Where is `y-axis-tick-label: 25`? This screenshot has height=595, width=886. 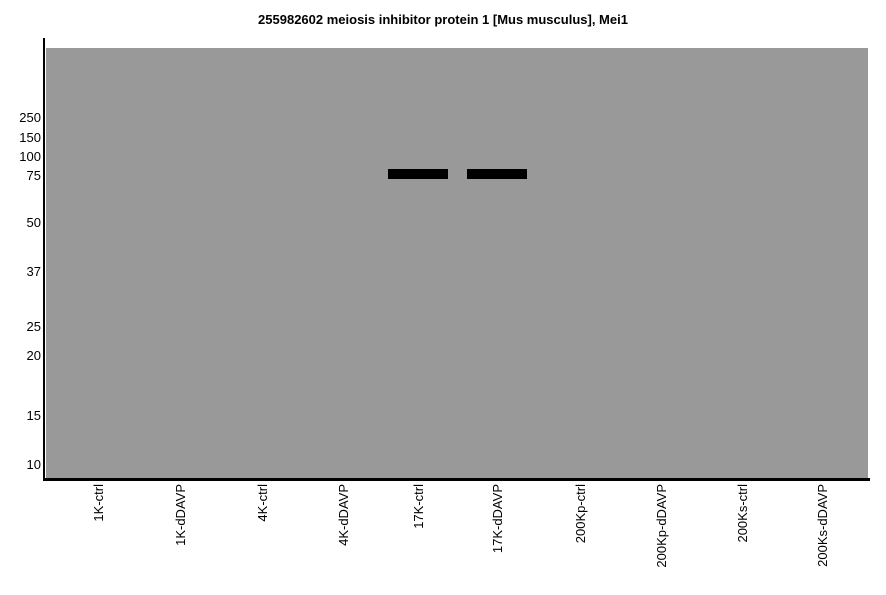
y-axis-tick-label: 25 is located at coordinates (33, 327).